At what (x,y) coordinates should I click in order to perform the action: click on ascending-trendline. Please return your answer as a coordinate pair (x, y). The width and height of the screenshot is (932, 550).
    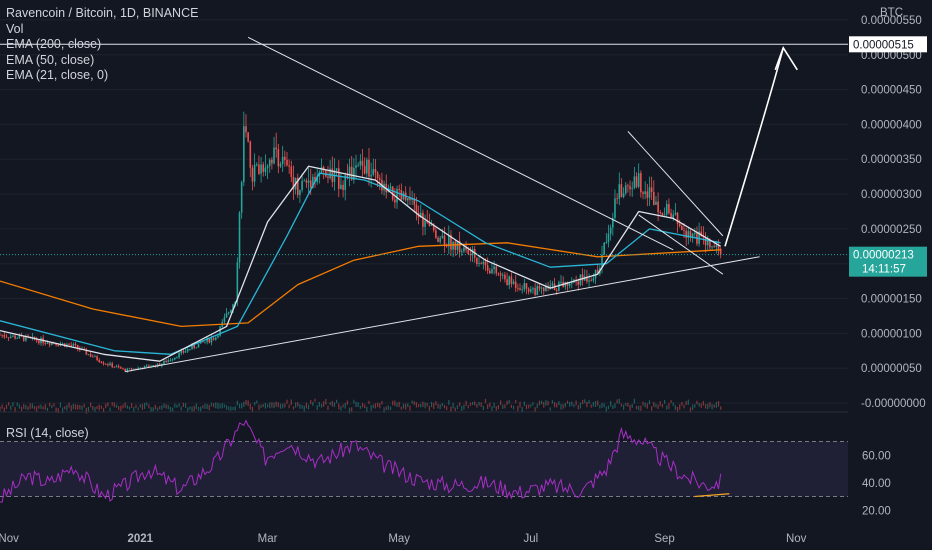
    Looking at the image, I should click on (442, 314).